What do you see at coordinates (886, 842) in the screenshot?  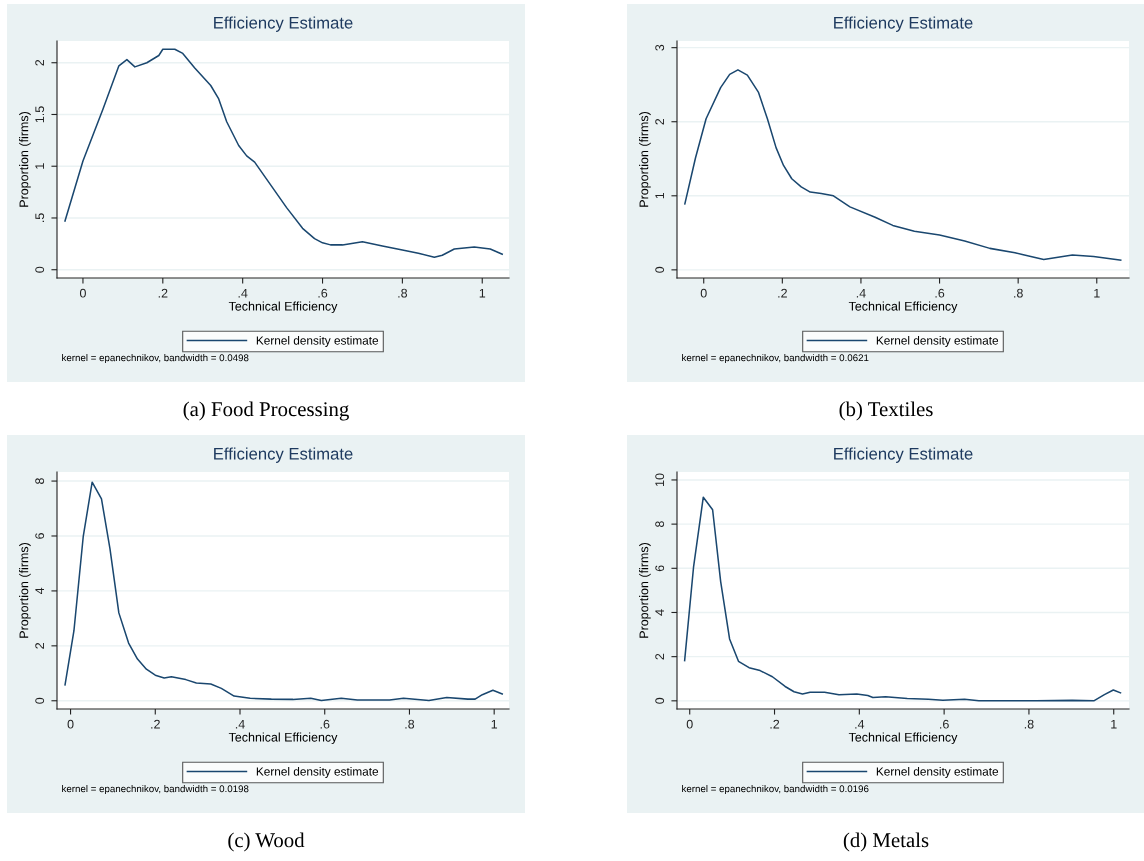 I see `text: (d) Metals` at bounding box center [886, 842].